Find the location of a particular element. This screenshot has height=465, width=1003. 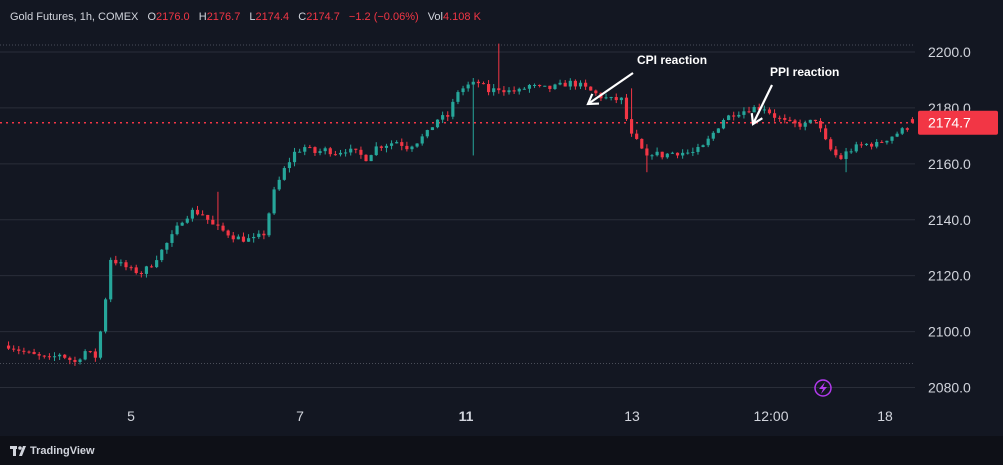

y-tick-label: 2140.0 is located at coordinates (949, 220).